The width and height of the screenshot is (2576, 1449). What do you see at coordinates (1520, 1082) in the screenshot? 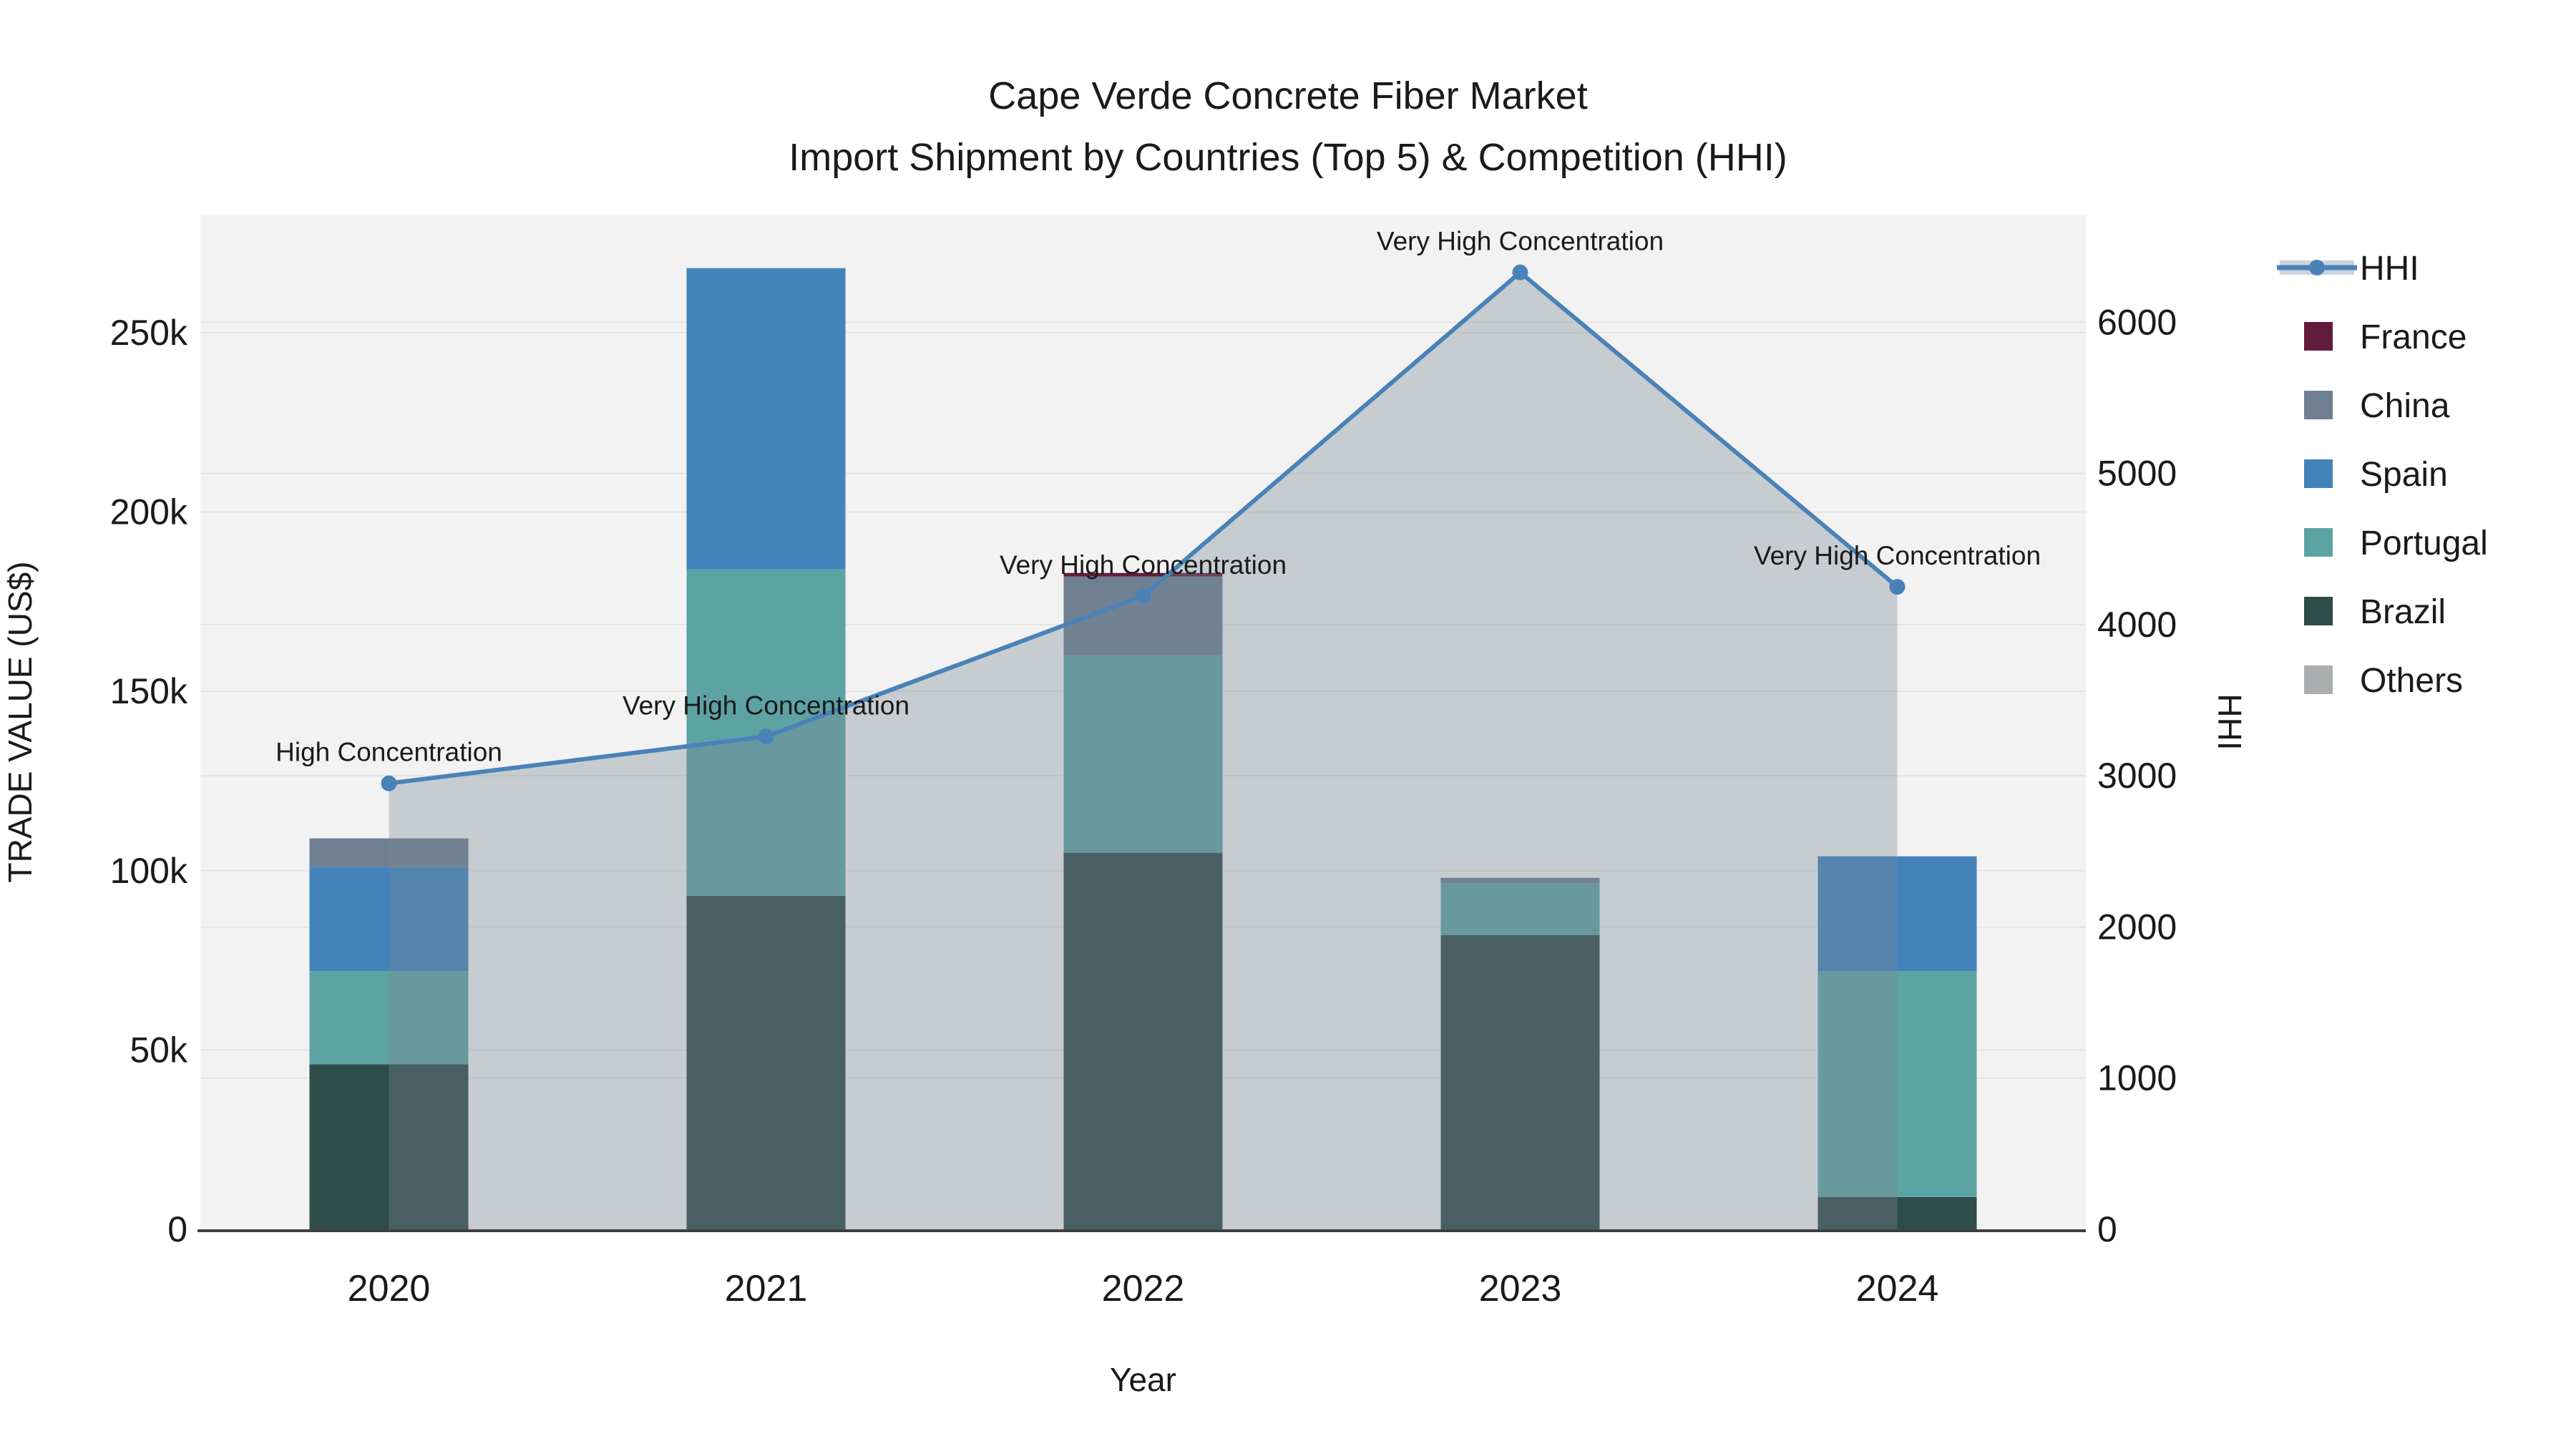
I see `bar-segment-brazil-2023` at bounding box center [1520, 1082].